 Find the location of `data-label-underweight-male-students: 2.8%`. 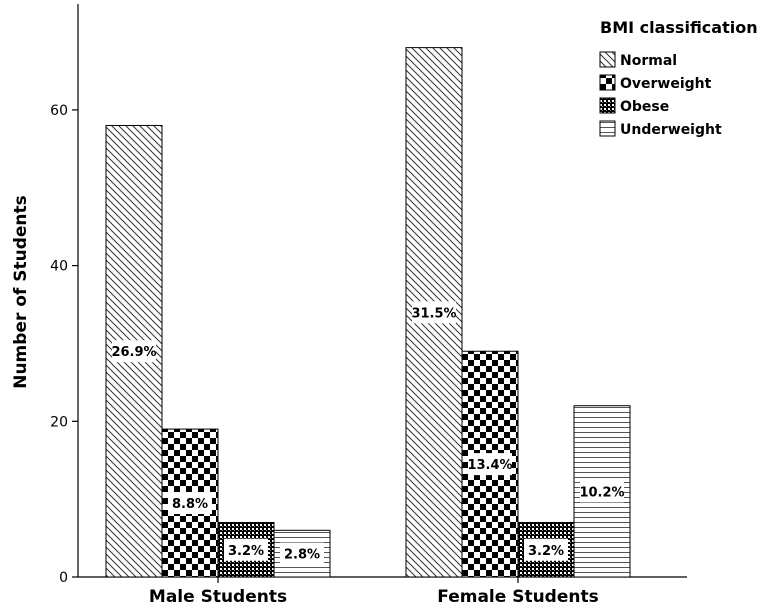

data-label-underweight-male-students: 2.8% is located at coordinates (302, 555).